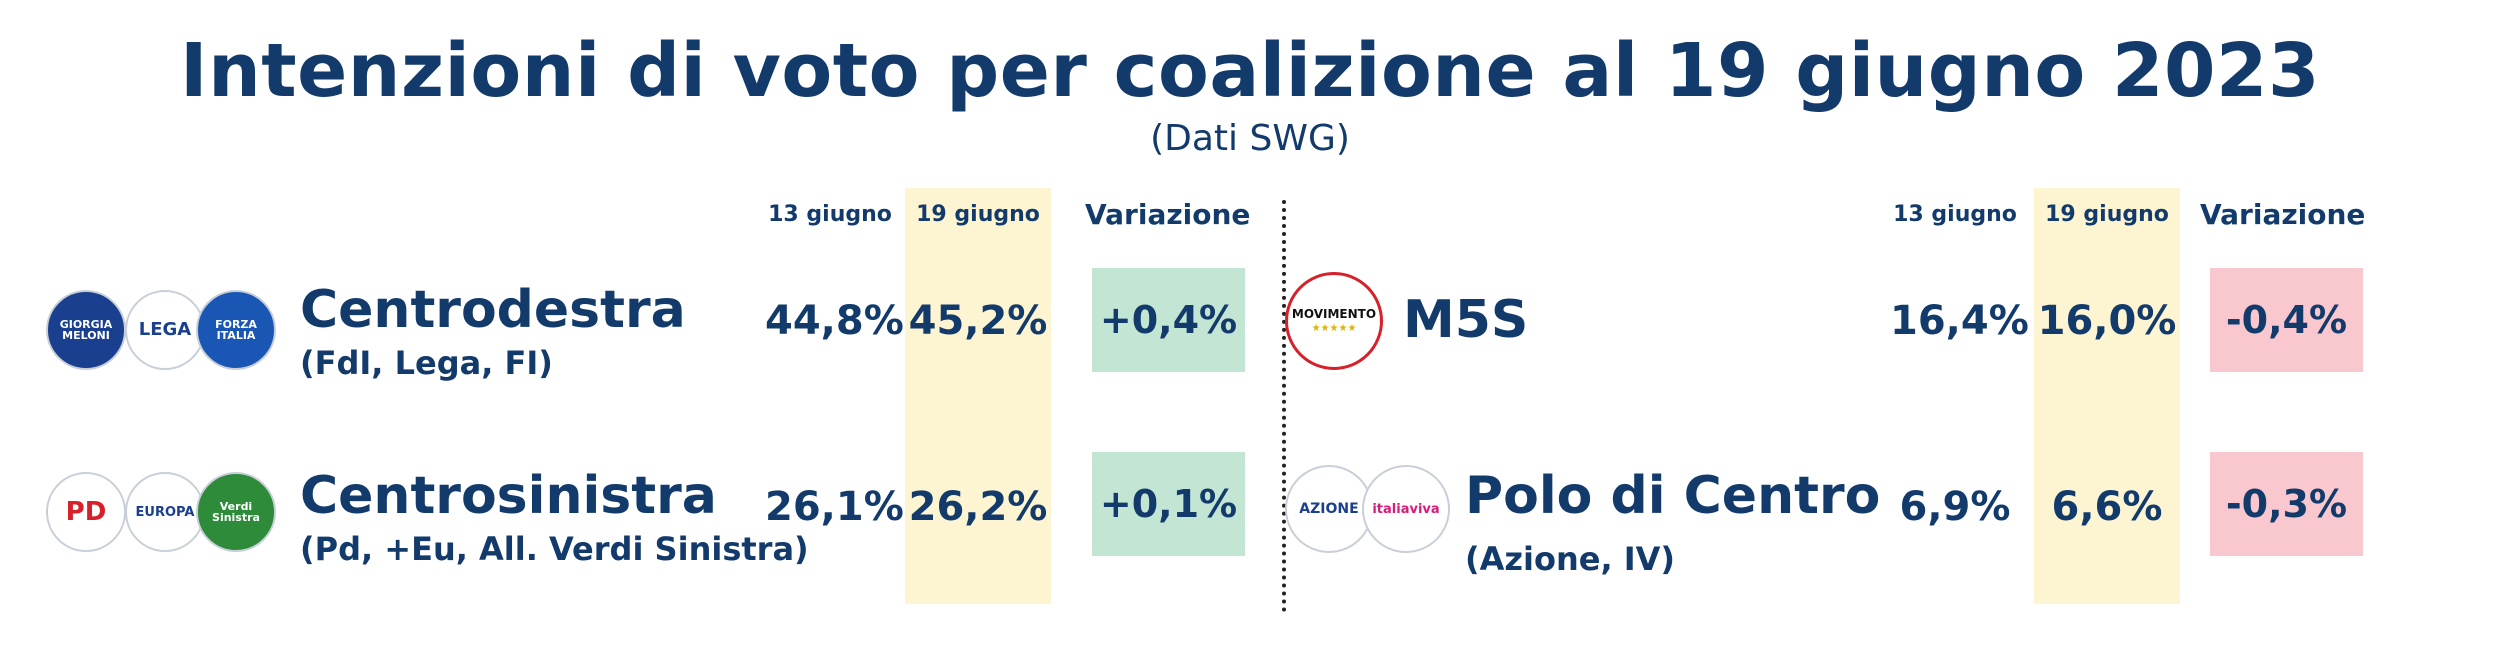  I want to click on value-curr: 16,0%, so click(2107, 321).